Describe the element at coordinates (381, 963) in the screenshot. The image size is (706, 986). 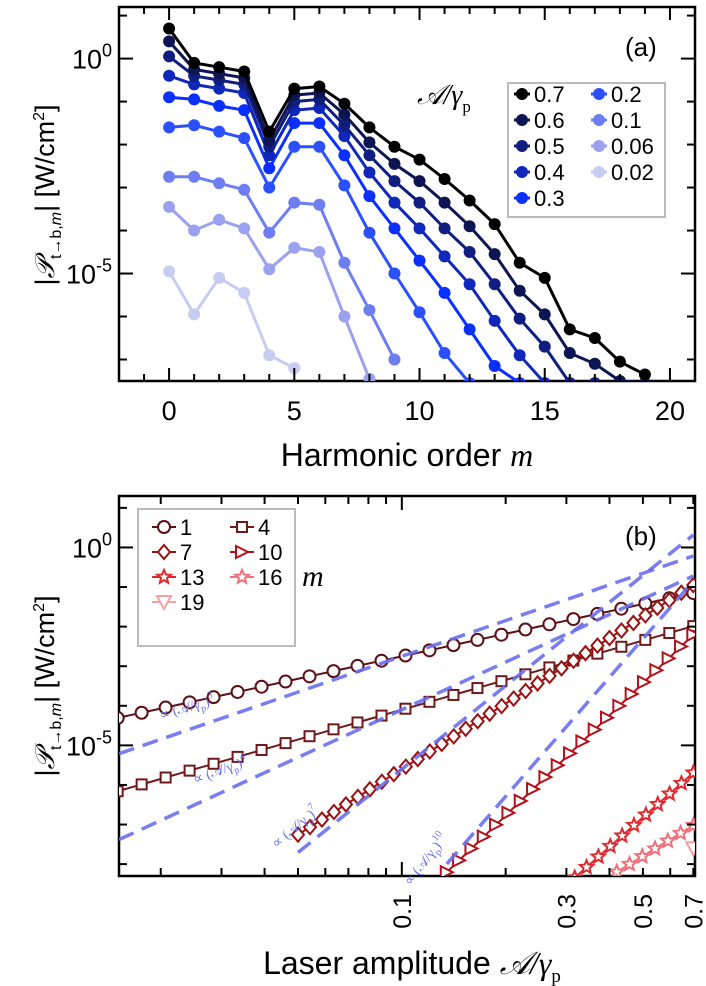
I see `x-label-b-text: Laser amplitude` at that location.